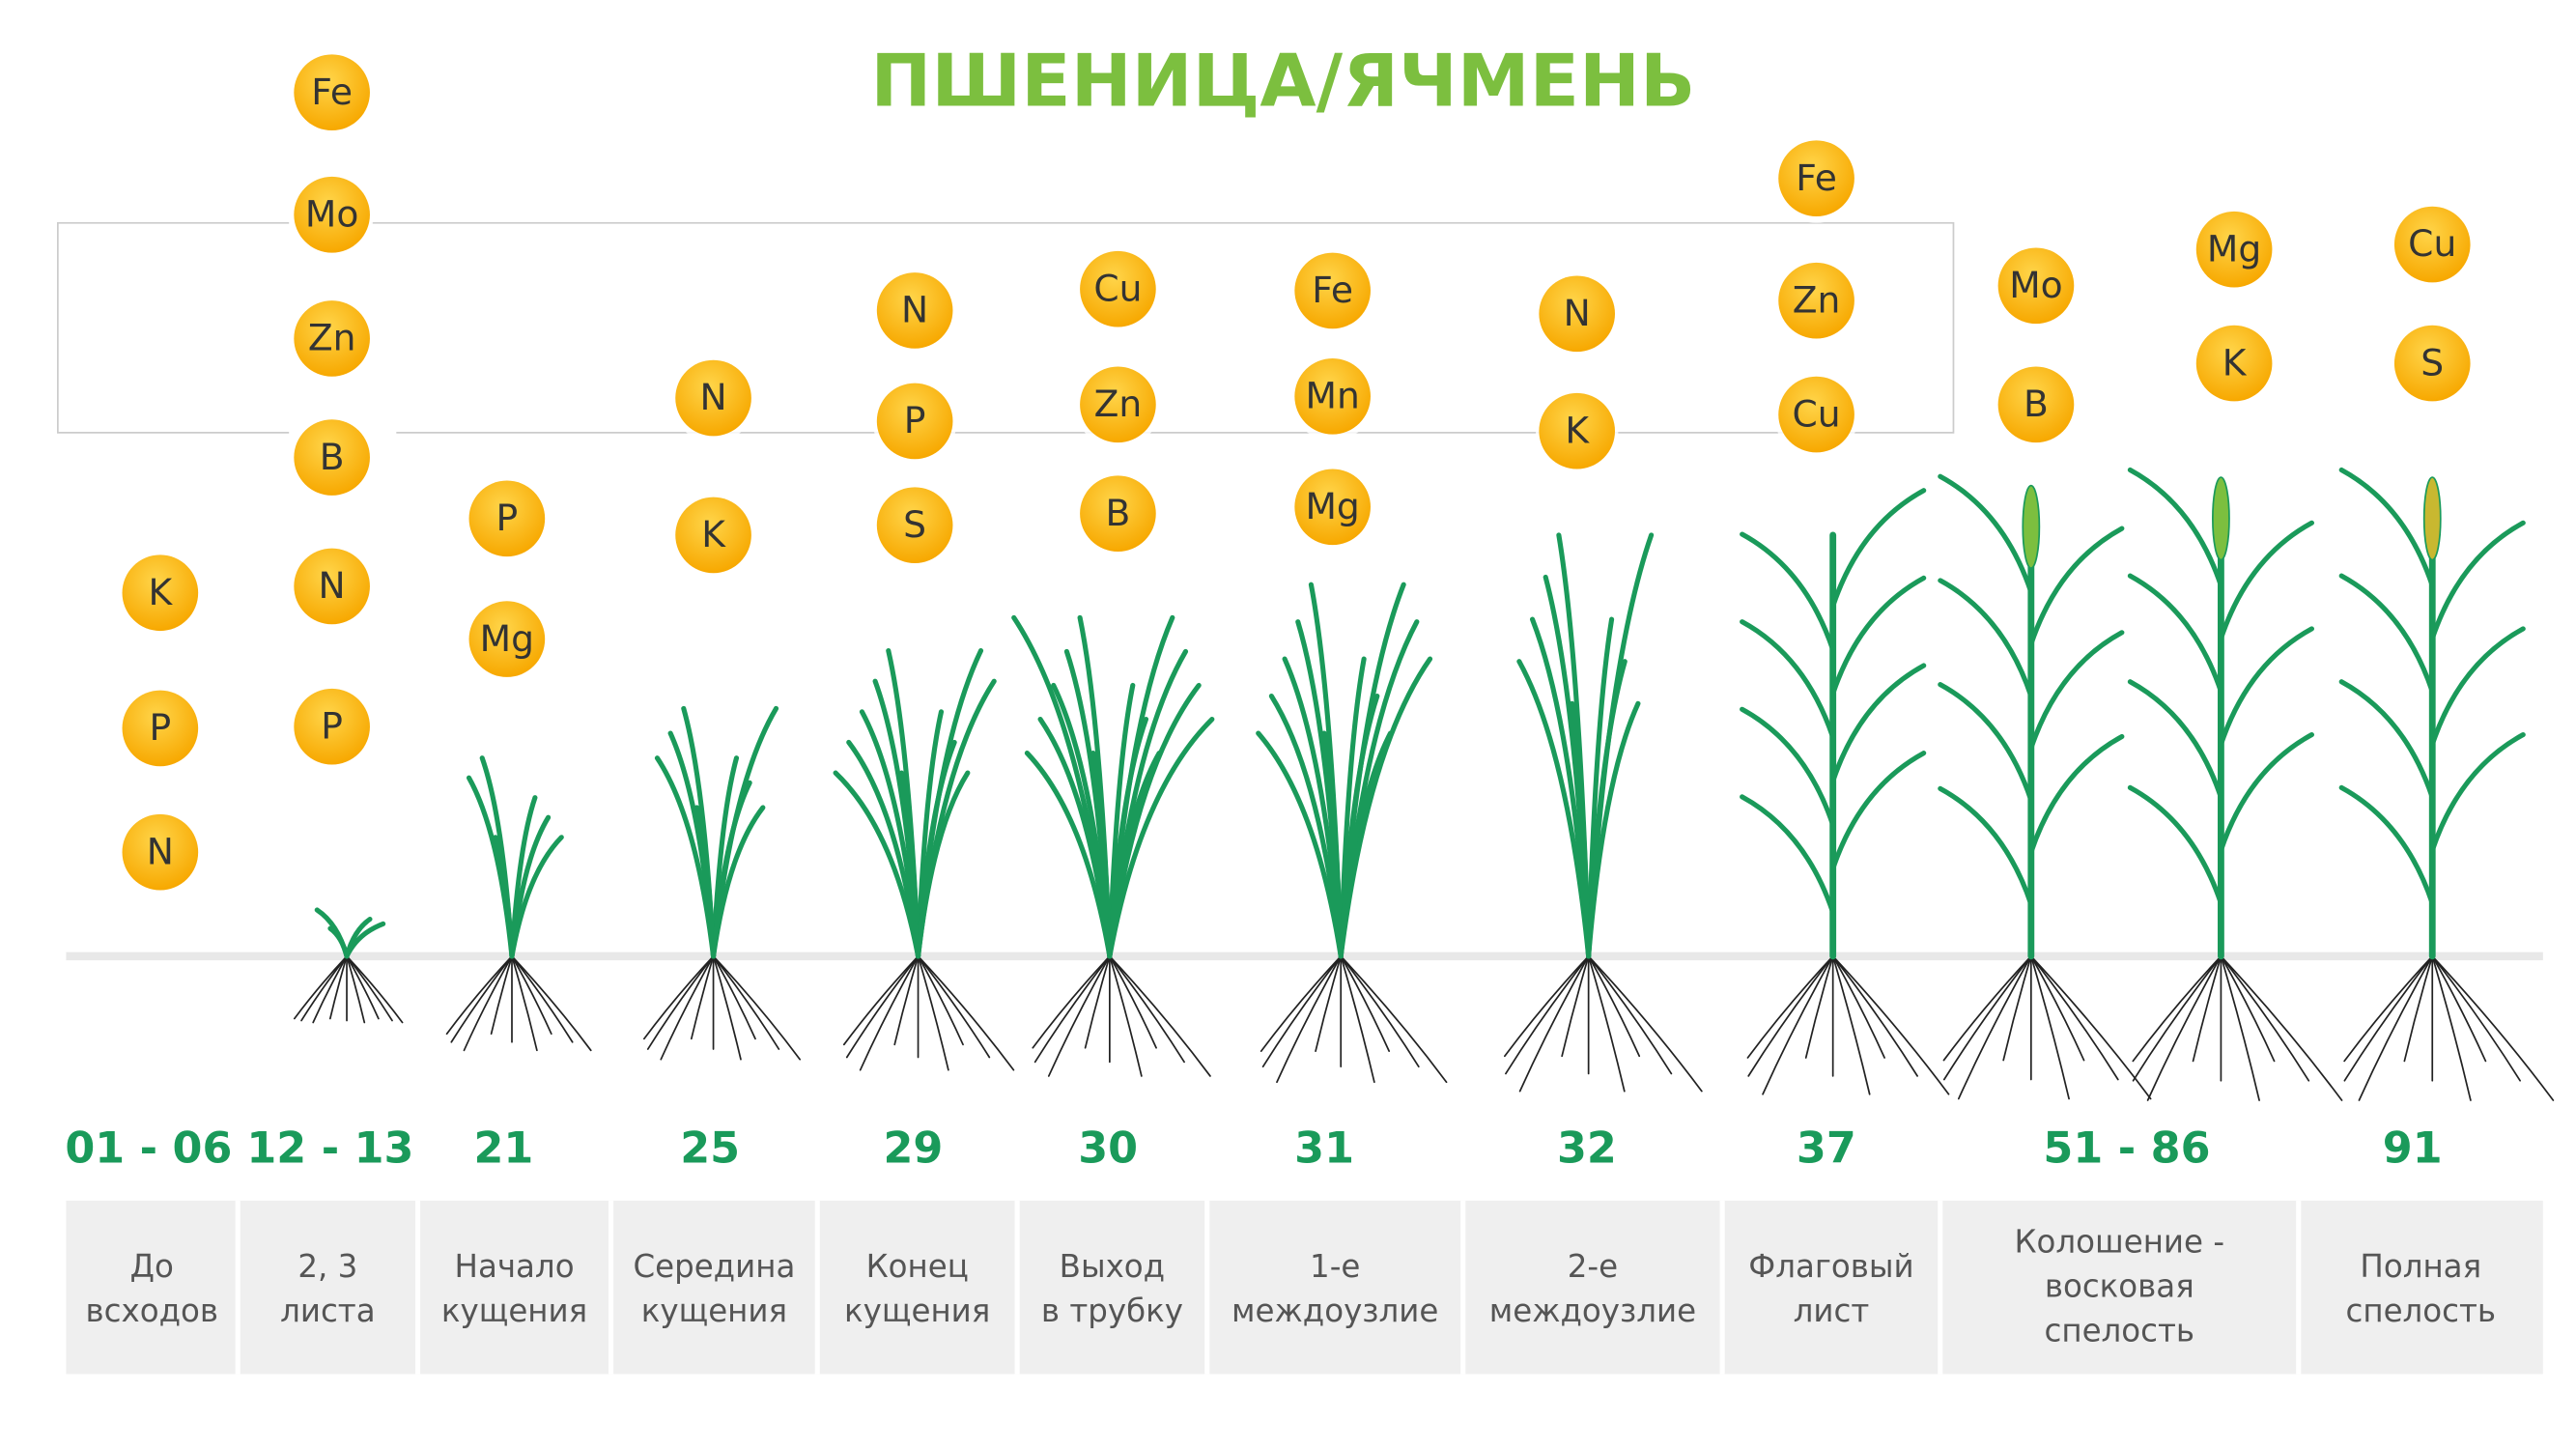  Describe the element at coordinates (1335, 1266) in the screenshot. I see `stage-label: 1-е` at that location.